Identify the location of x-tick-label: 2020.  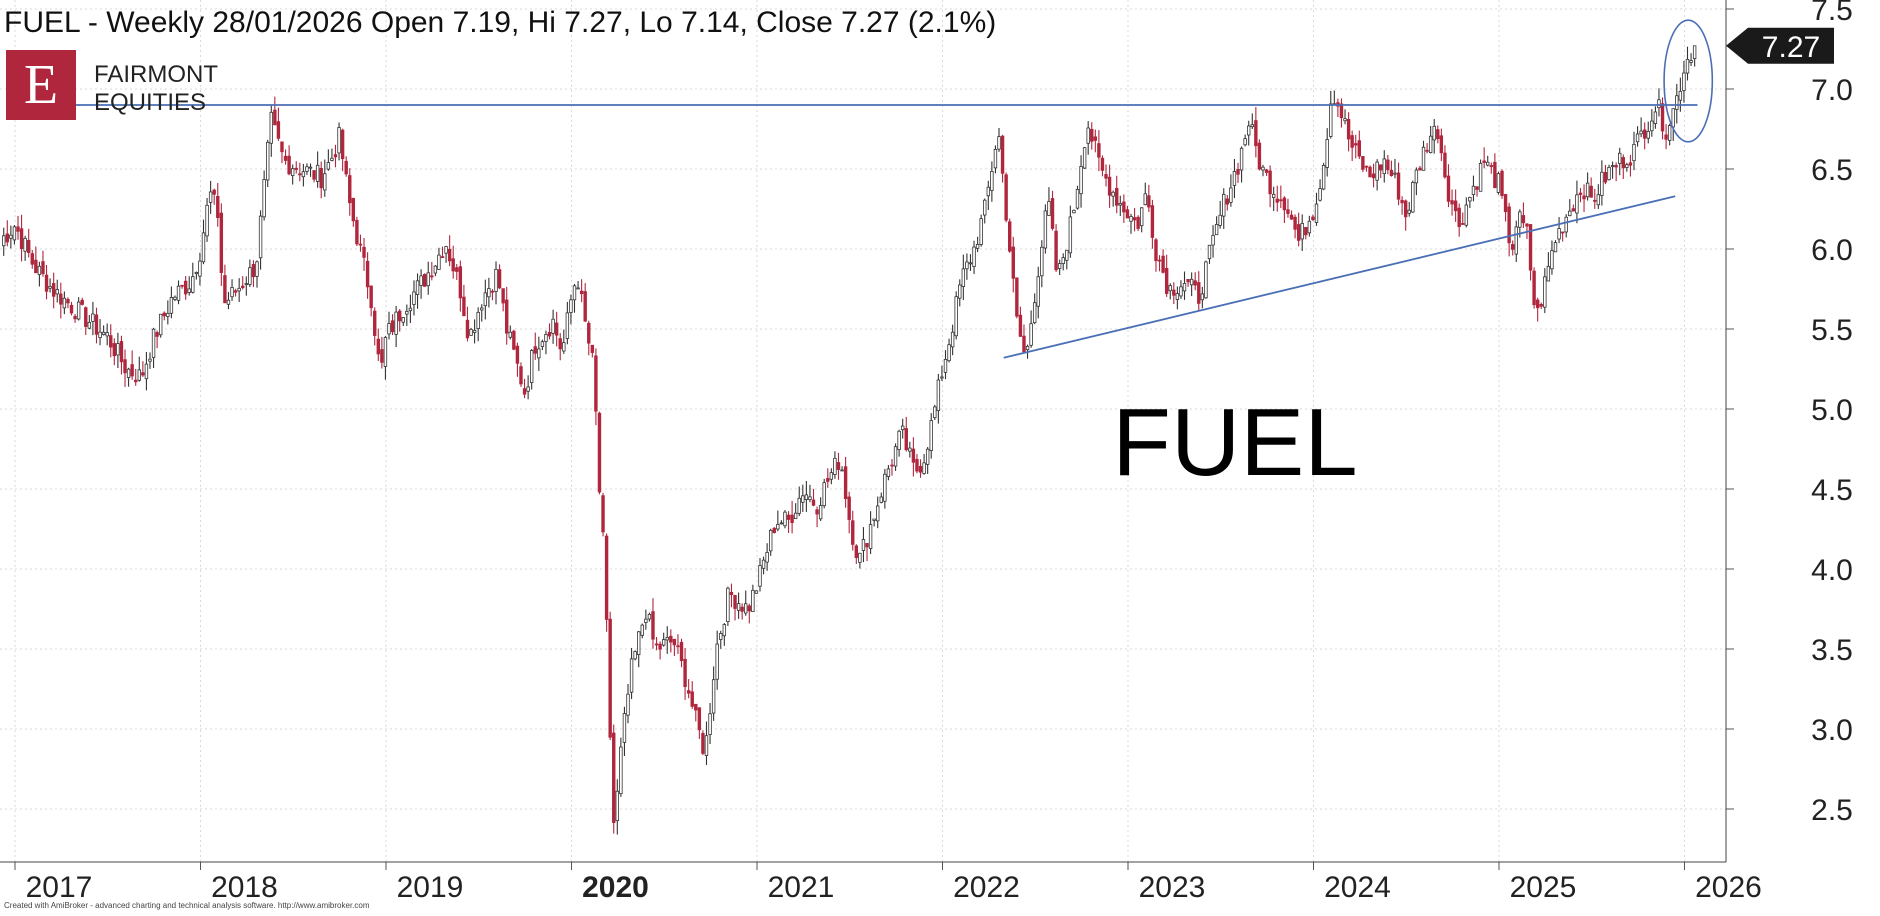
(615, 887).